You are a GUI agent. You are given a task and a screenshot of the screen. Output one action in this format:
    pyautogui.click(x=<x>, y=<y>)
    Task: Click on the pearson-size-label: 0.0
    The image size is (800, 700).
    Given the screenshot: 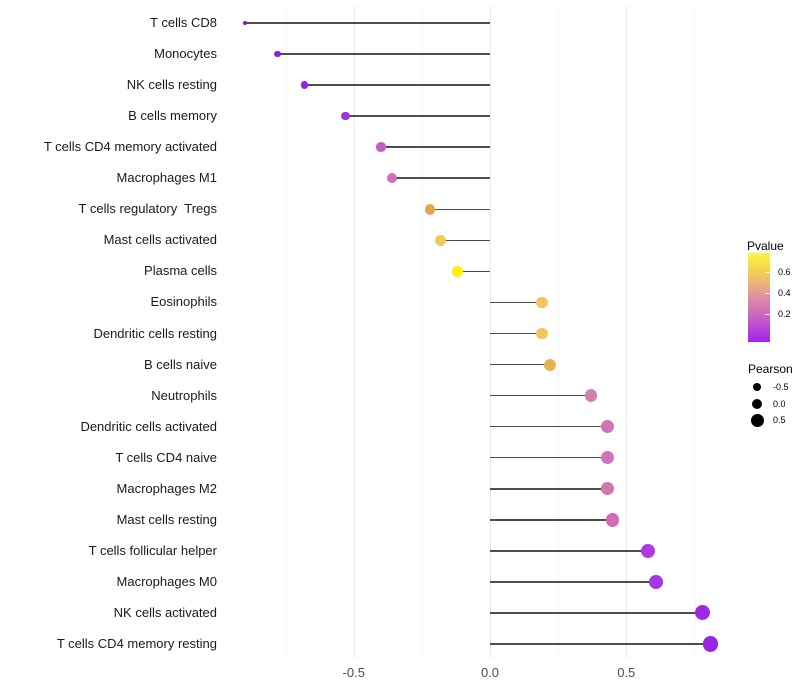 What is the action you would take?
    pyautogui.click(x=779, y=404)
    